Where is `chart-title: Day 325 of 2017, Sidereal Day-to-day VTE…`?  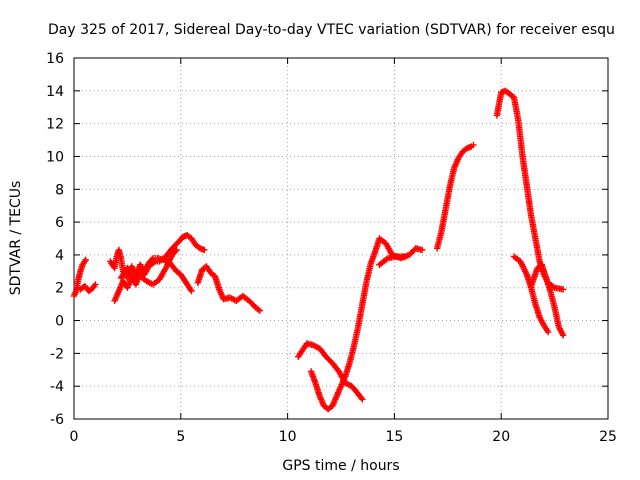 chart-title: Day 325 of 2017, Sidereal Day-to-day VTE… is located at coordinates (331, 30).